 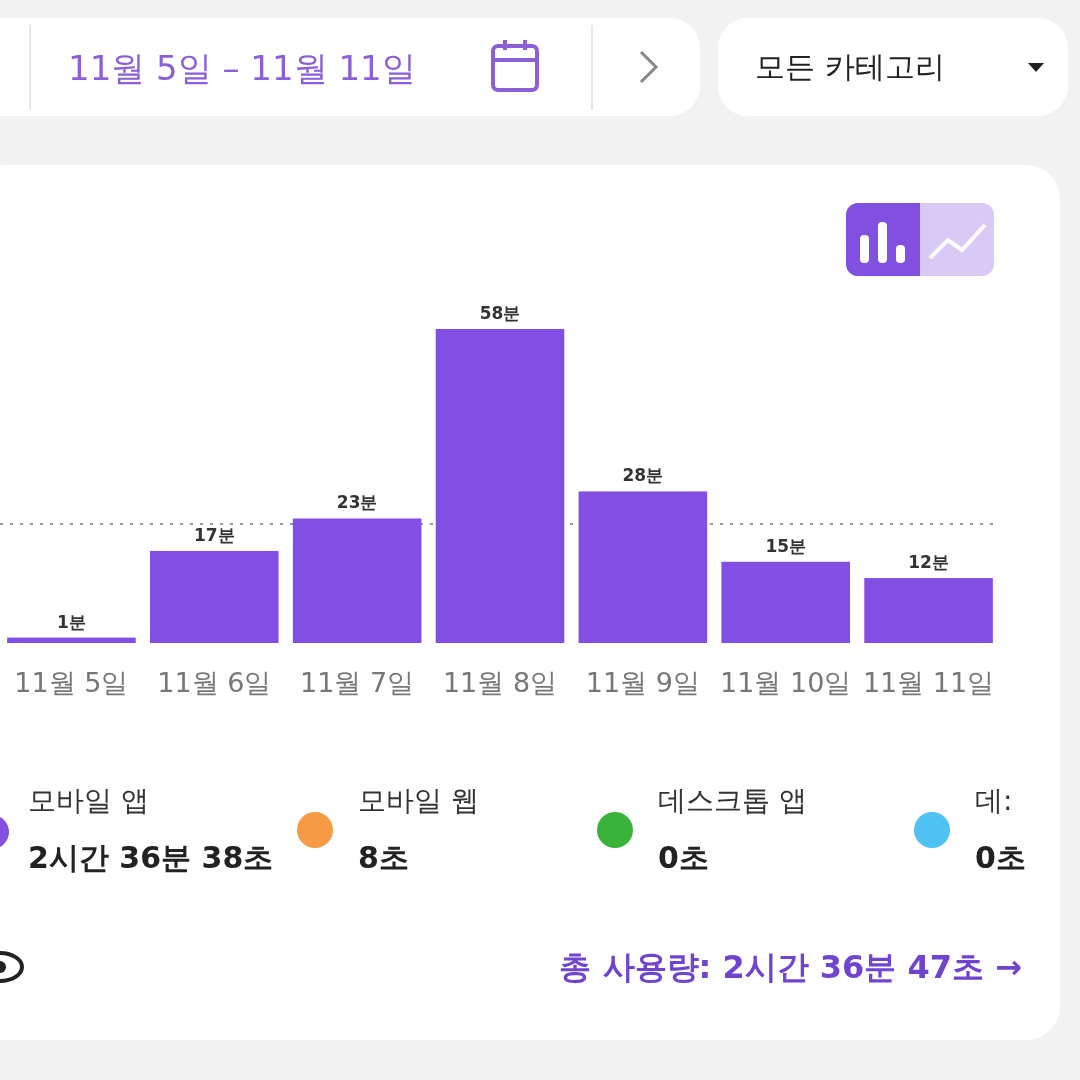 I want to click on data-label: 12분, so click(x=928, y=562).